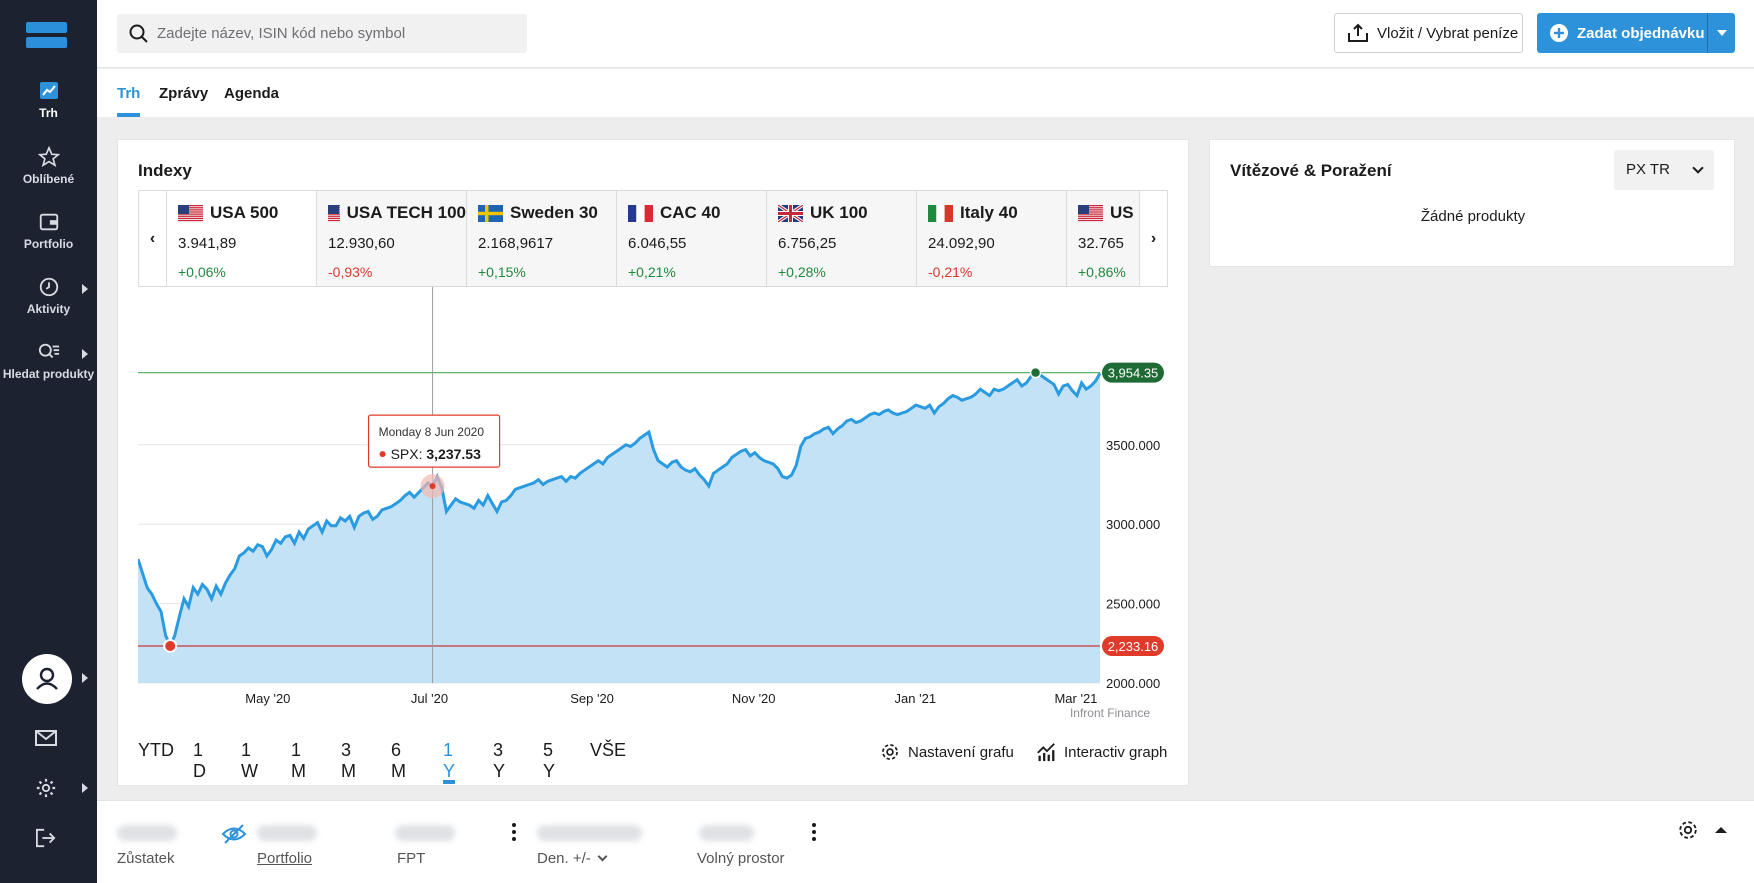  Describe the element at coordinates (502, 272) in the screenshot. I see `ticker-change: +0,15%` at that location.